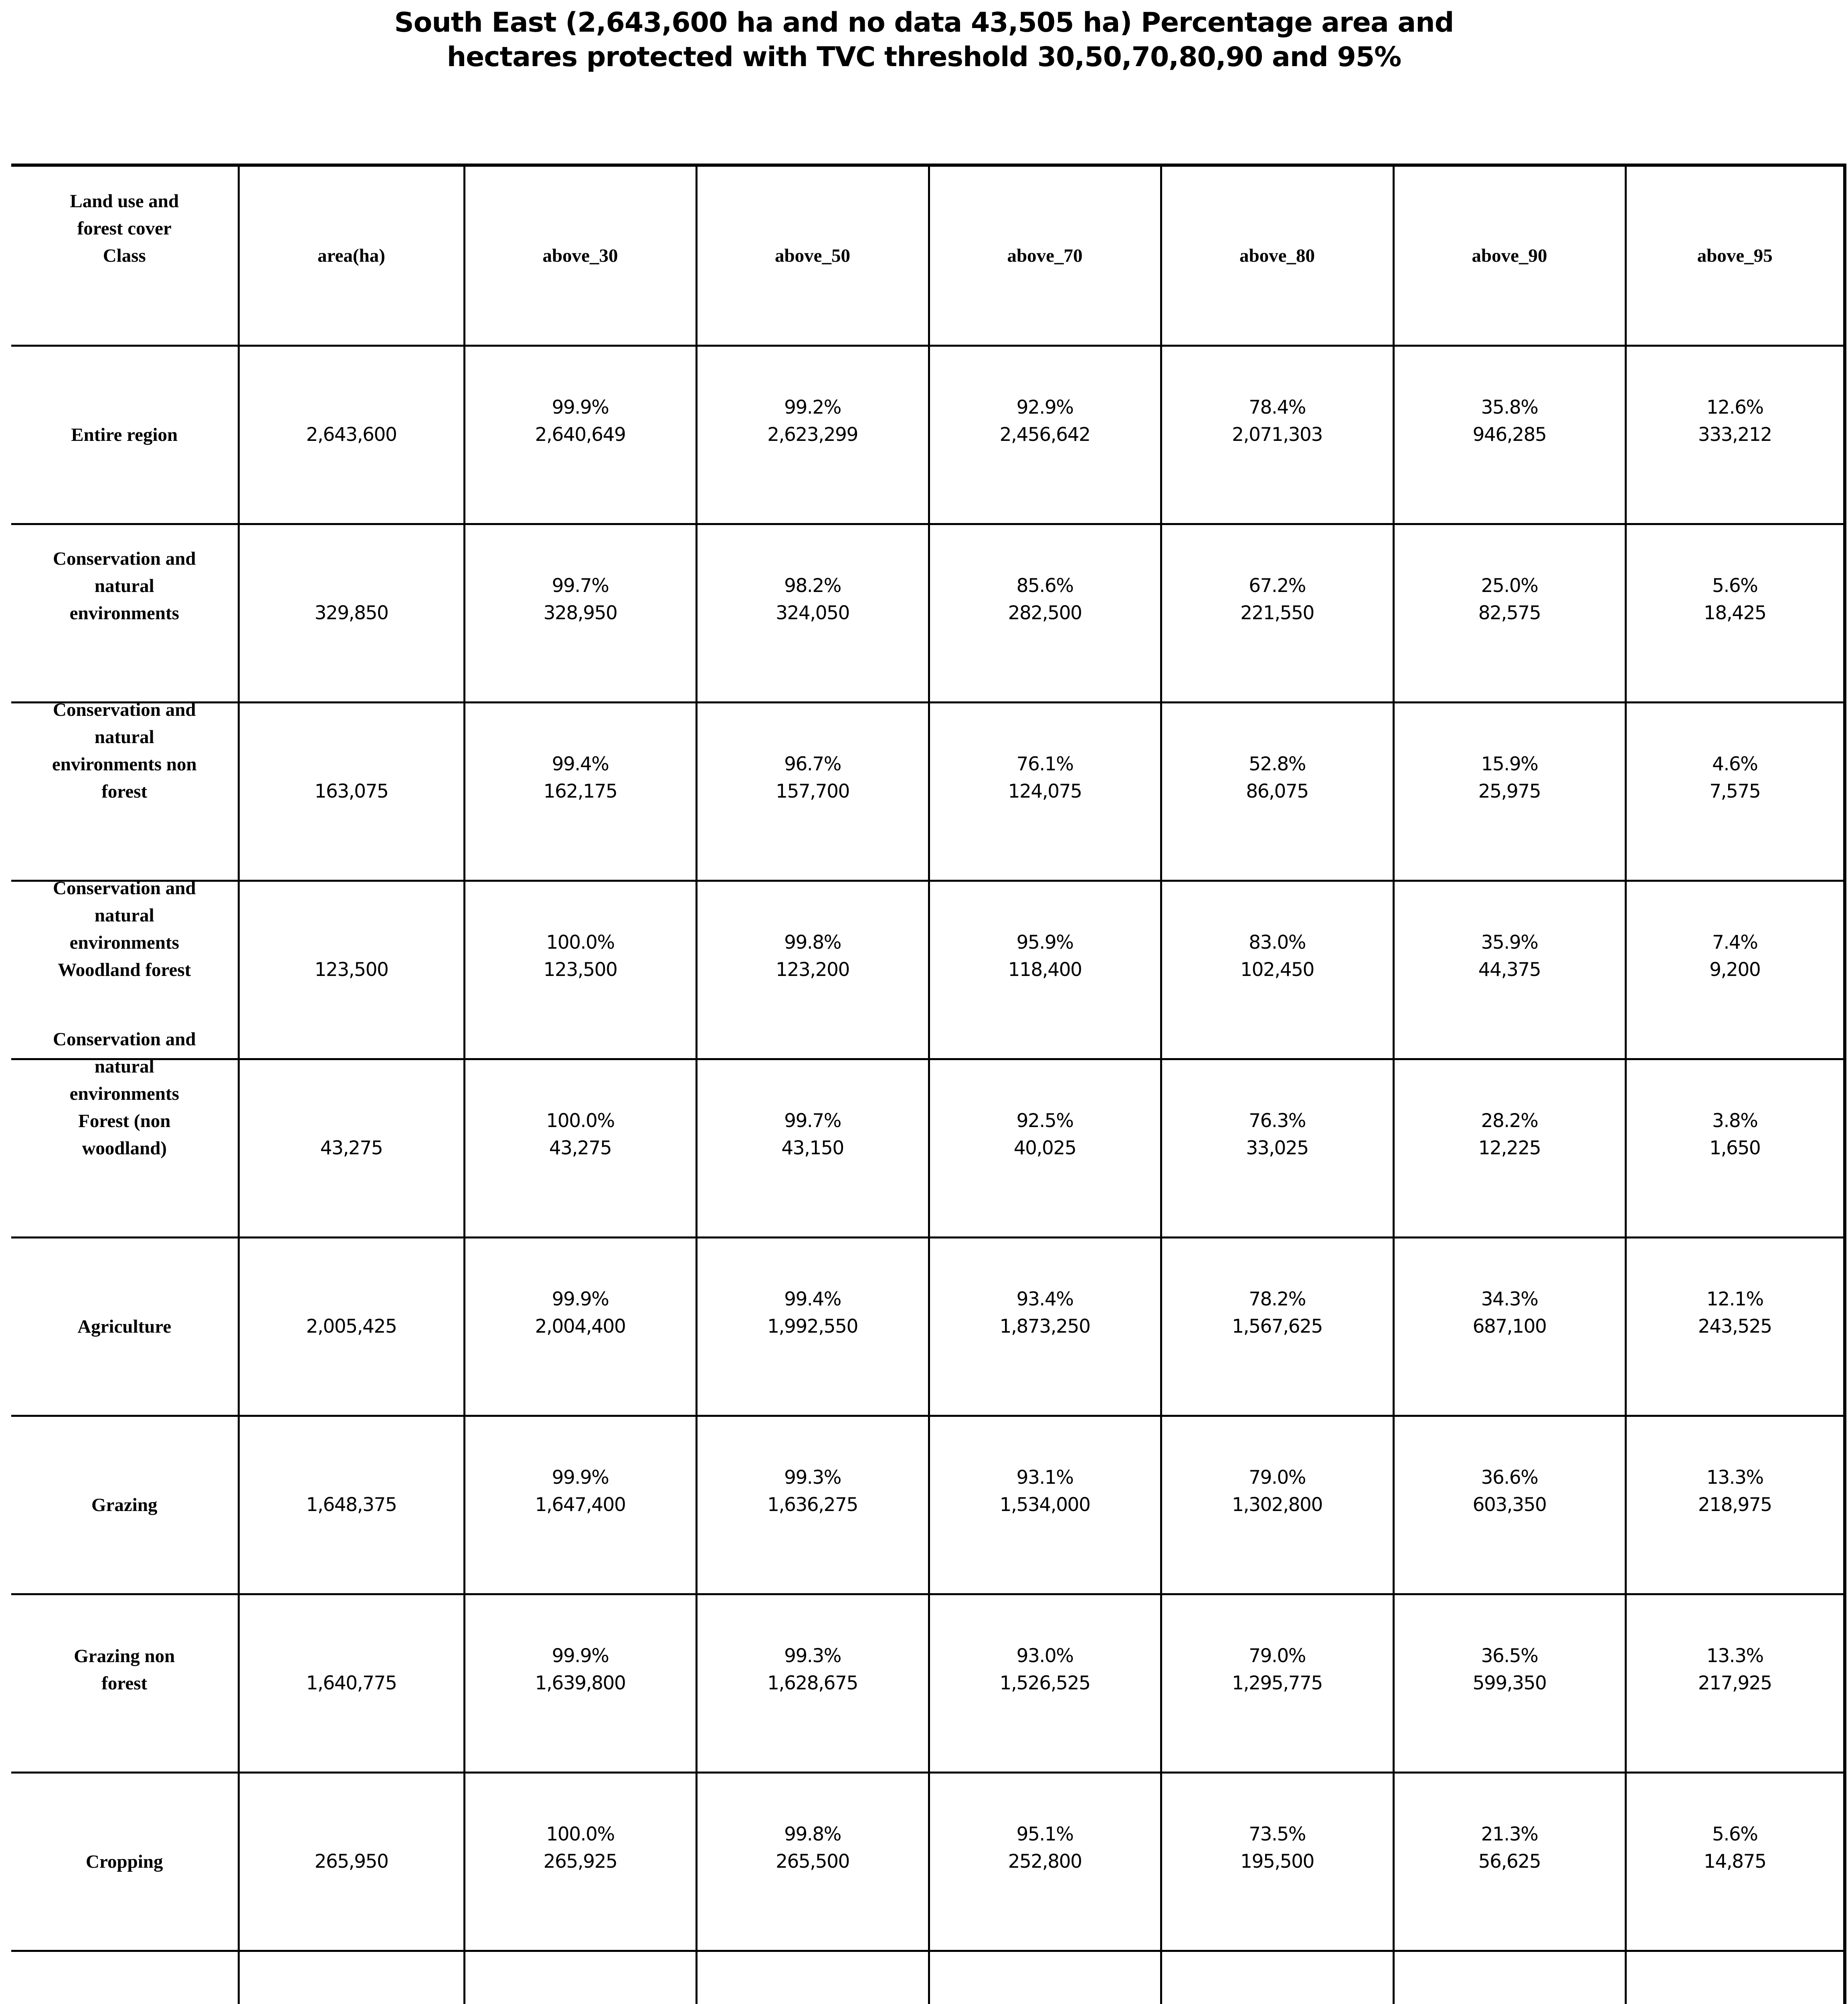 Image resolution: width=1848 pixels, height=2004 pixels. Describe the element at coordinates (1735, 256) in the screenshot. I see `col-header-above-95: above_95` at that location.